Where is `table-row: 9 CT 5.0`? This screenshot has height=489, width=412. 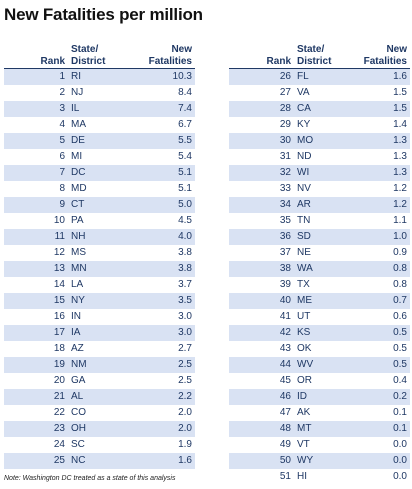
table-row: 9 CT 5.0 is located at coordinates (99, 205).